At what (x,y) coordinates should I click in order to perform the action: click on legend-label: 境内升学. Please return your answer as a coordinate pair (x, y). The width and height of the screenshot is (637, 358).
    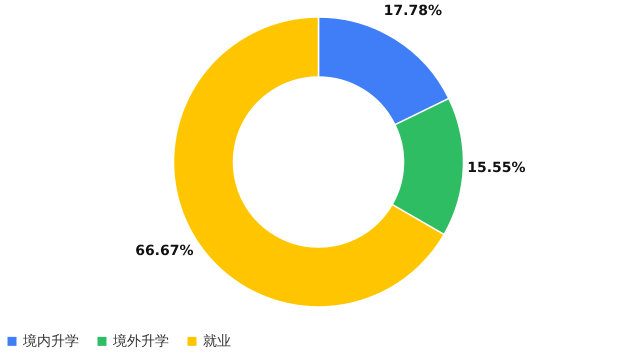
    Looking at the image, I should click on (50, 341).